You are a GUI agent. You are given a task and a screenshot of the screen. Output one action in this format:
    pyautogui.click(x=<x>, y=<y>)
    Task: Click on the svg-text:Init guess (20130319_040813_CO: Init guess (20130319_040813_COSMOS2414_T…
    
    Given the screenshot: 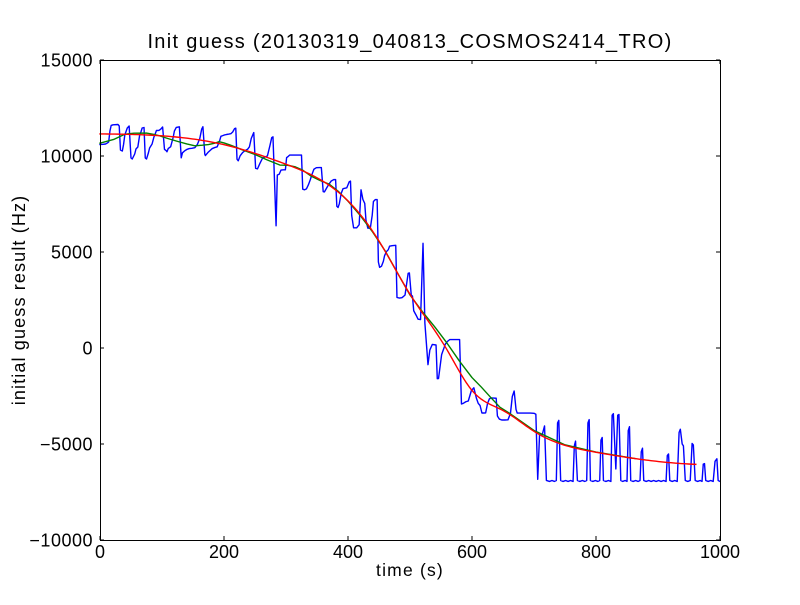 What is the action you would take?
    pyautogui.click(x=409, y=42)
    